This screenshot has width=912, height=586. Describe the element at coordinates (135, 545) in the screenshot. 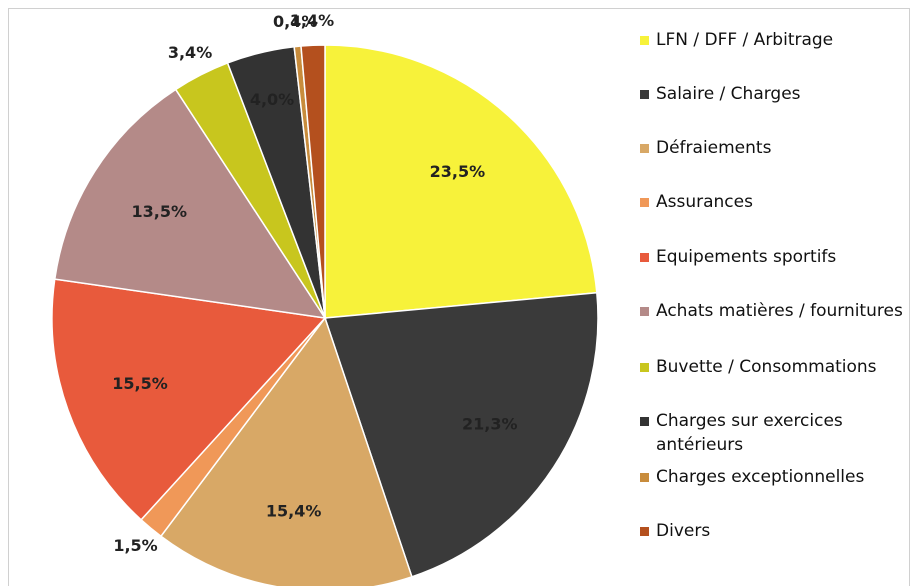

I see `data-label: 1,5%` at that location.